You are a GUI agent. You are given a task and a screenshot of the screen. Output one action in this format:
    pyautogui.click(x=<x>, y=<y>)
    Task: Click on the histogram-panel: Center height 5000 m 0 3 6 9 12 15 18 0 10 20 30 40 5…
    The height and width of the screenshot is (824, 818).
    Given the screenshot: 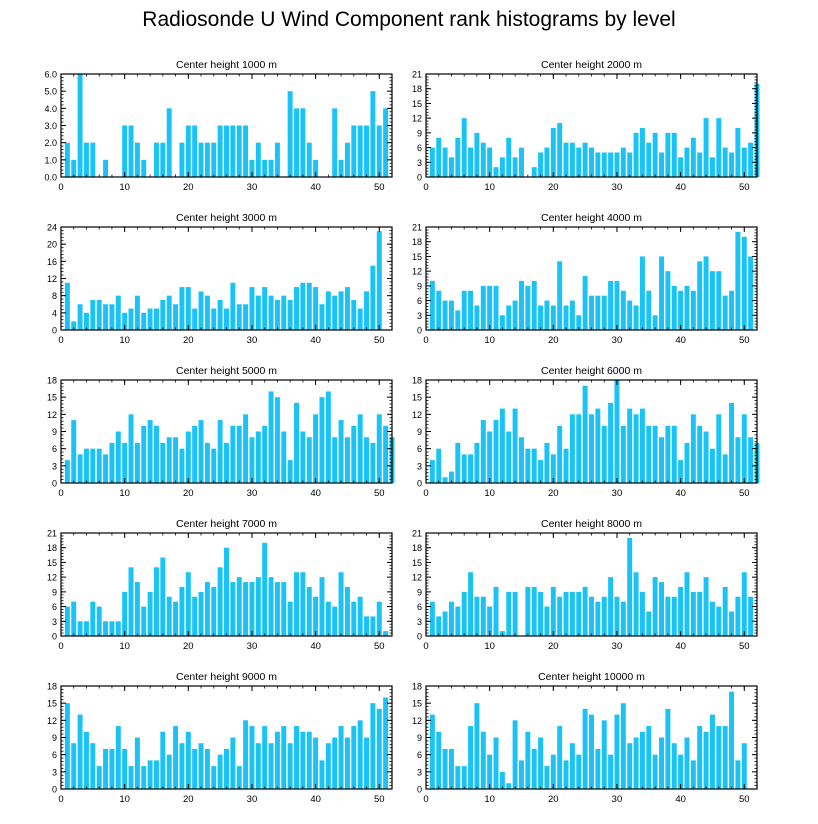 What is the action you would take?
    pyautogui.click(x=221, y=432)
    